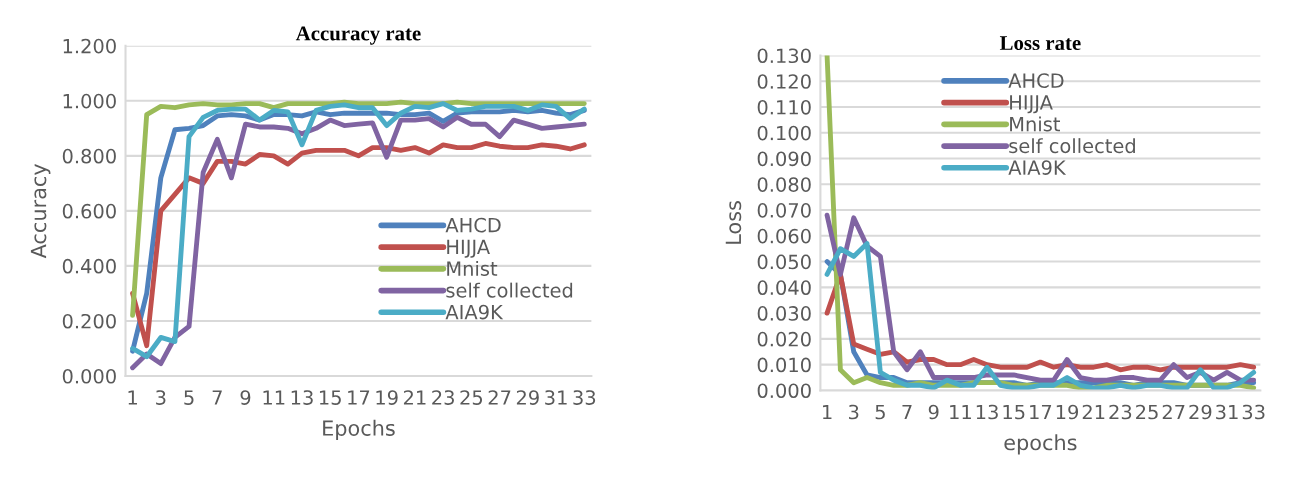  Describe the element at coordinates (784, 159) in the screenshot. I see `y-tick-label: 0.090` at that location.